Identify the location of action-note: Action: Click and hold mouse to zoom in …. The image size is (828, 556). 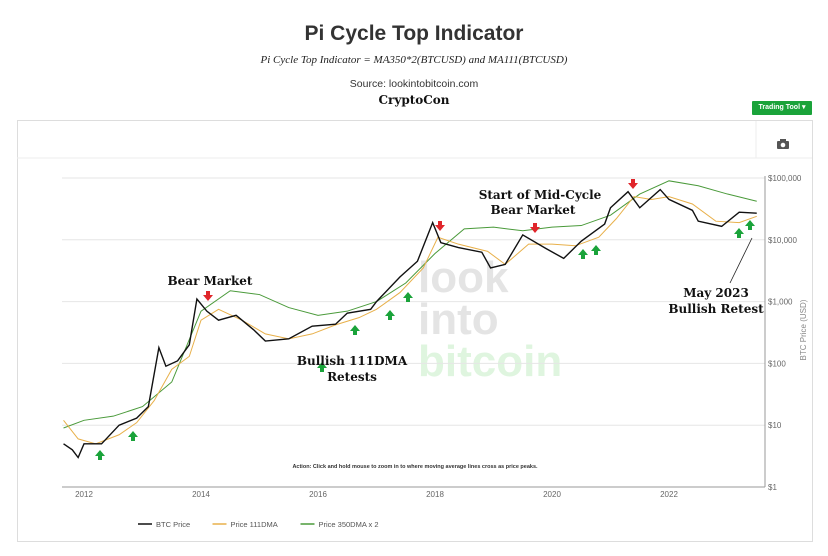
(415, 467).